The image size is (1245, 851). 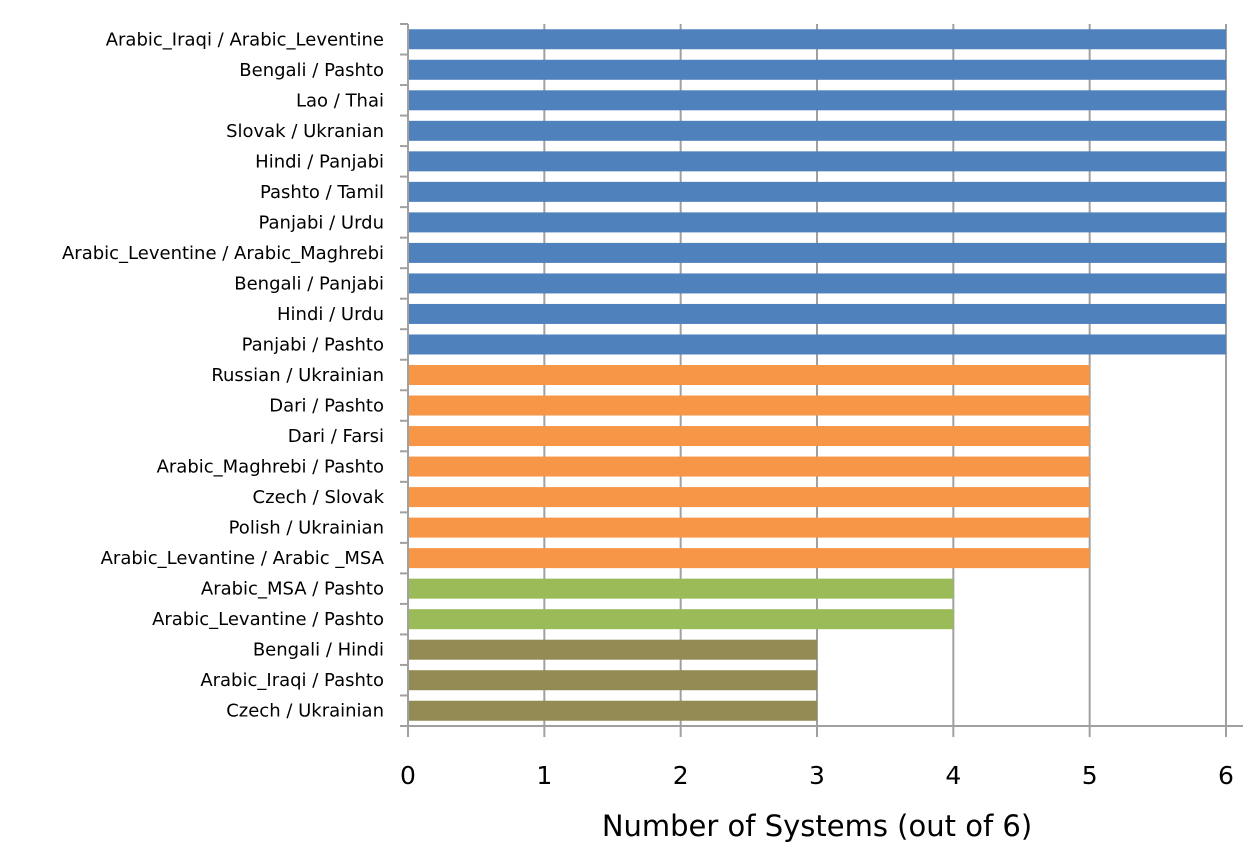 I want to click on category-label: Arabic_Leventine / Arabic_Maghrebi, so click(x=223, y=253).